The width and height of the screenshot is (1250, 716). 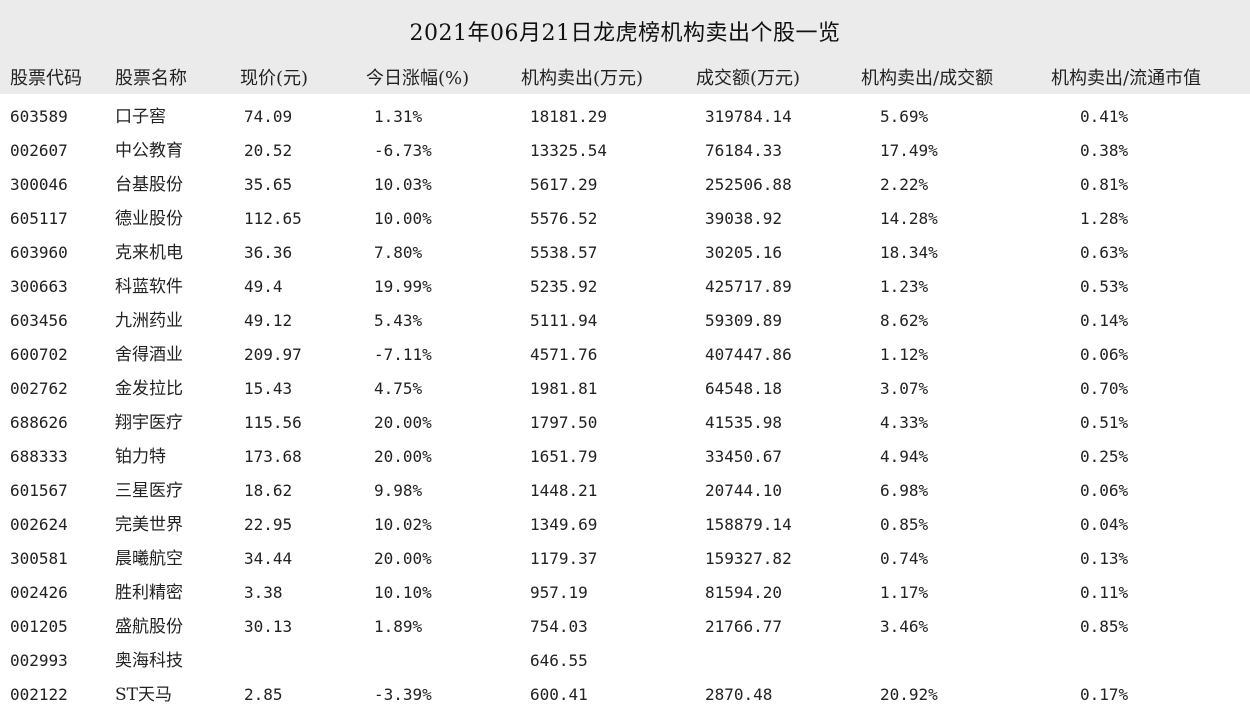 What do you see at coordinates (625, 661) in the screenshot?
I see `table-row: 002993 奥海科技 646.55` at bounding box center [625, 661].